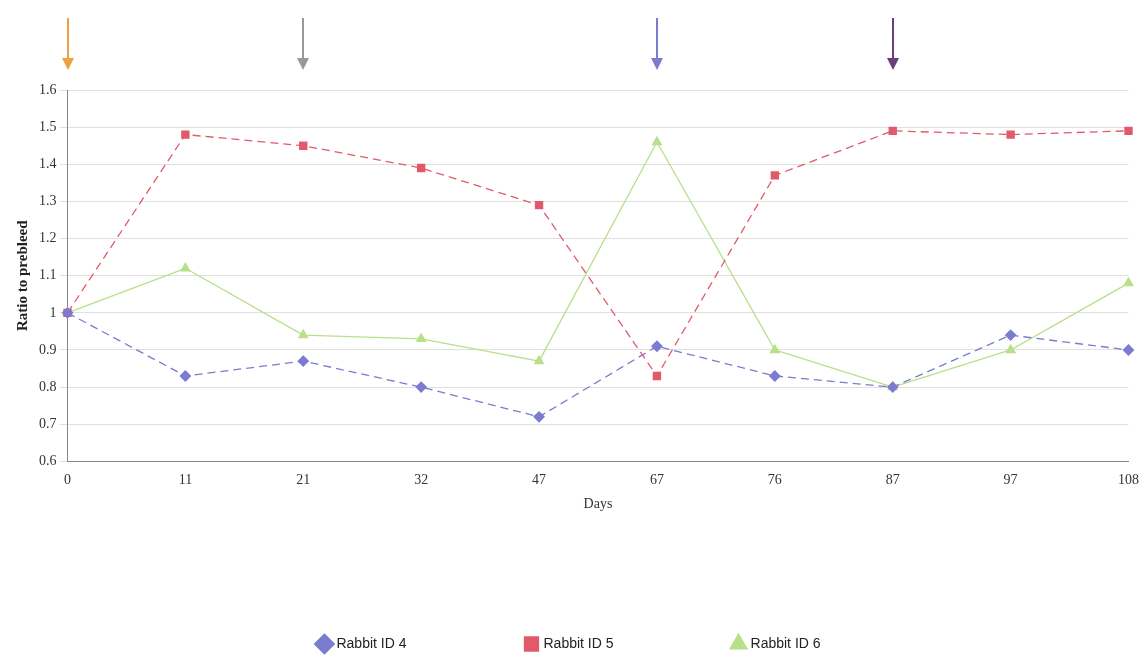  I want to click on y-tick-label: 1, so click(53, 312).